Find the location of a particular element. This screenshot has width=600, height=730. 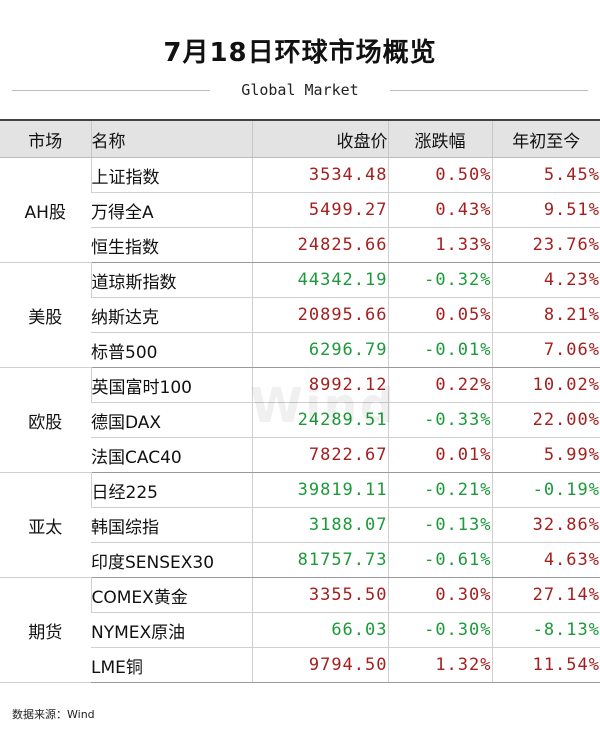

region-cell: 欧股 is located at coordinates (45, 420).